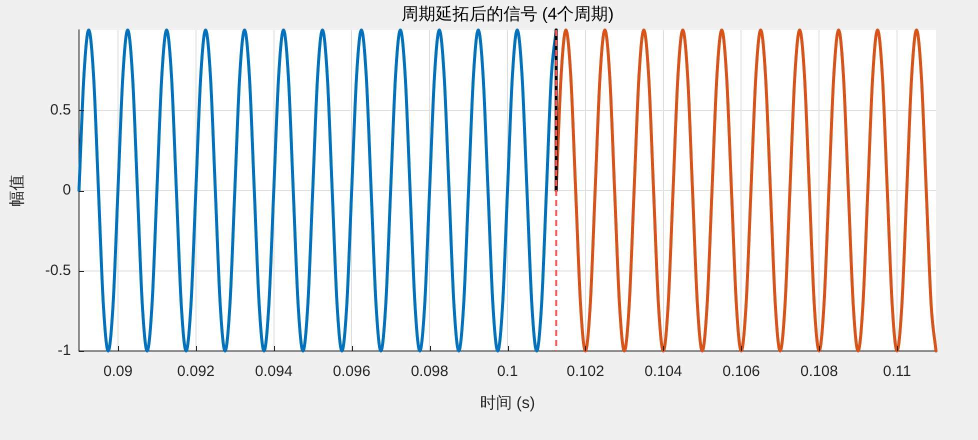 The height and width of the screenshot is (440, 978). I want to click on x-tick-label: 0.104, so click(663, 371).